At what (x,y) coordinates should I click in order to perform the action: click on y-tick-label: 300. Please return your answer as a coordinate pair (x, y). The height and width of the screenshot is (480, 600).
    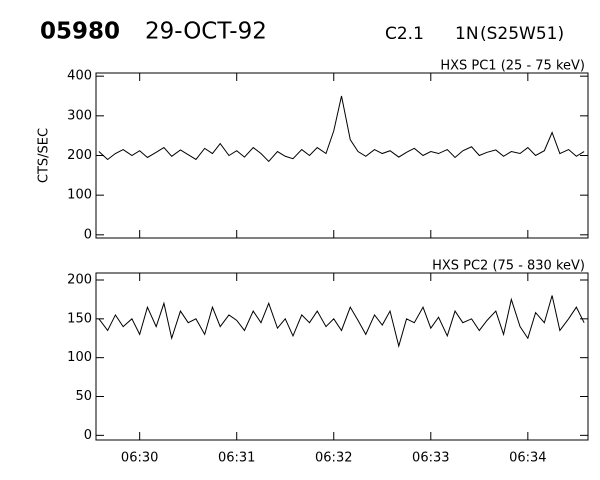
    Looking at the image, I should click on (79, 115).